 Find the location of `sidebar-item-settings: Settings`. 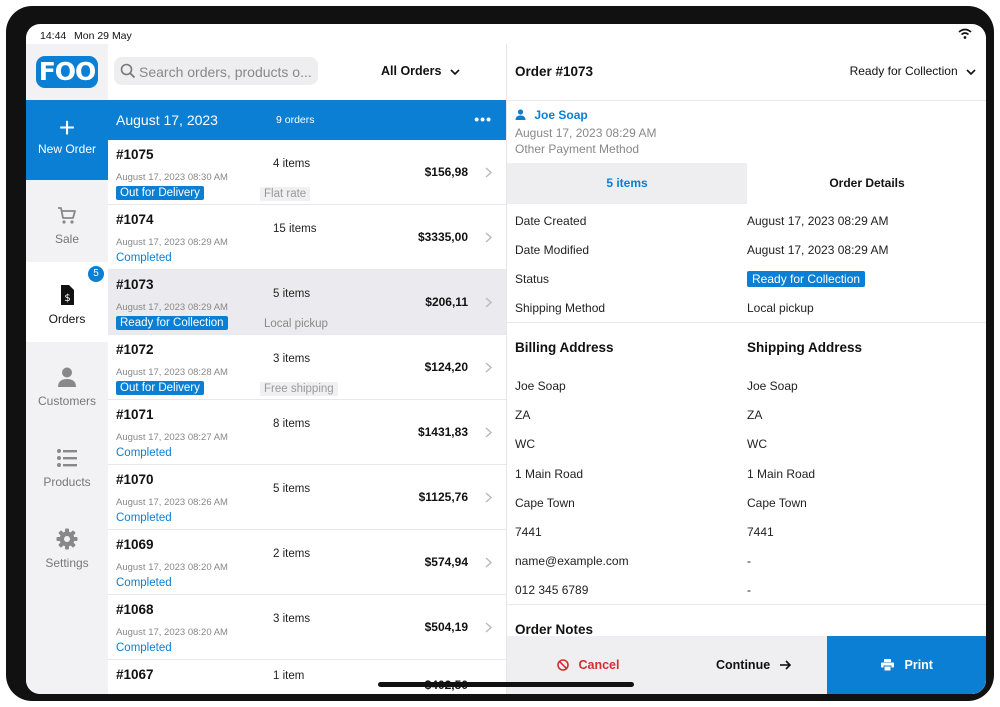

sidebar-item-settings: Settings is located at coordinates (67, 546).